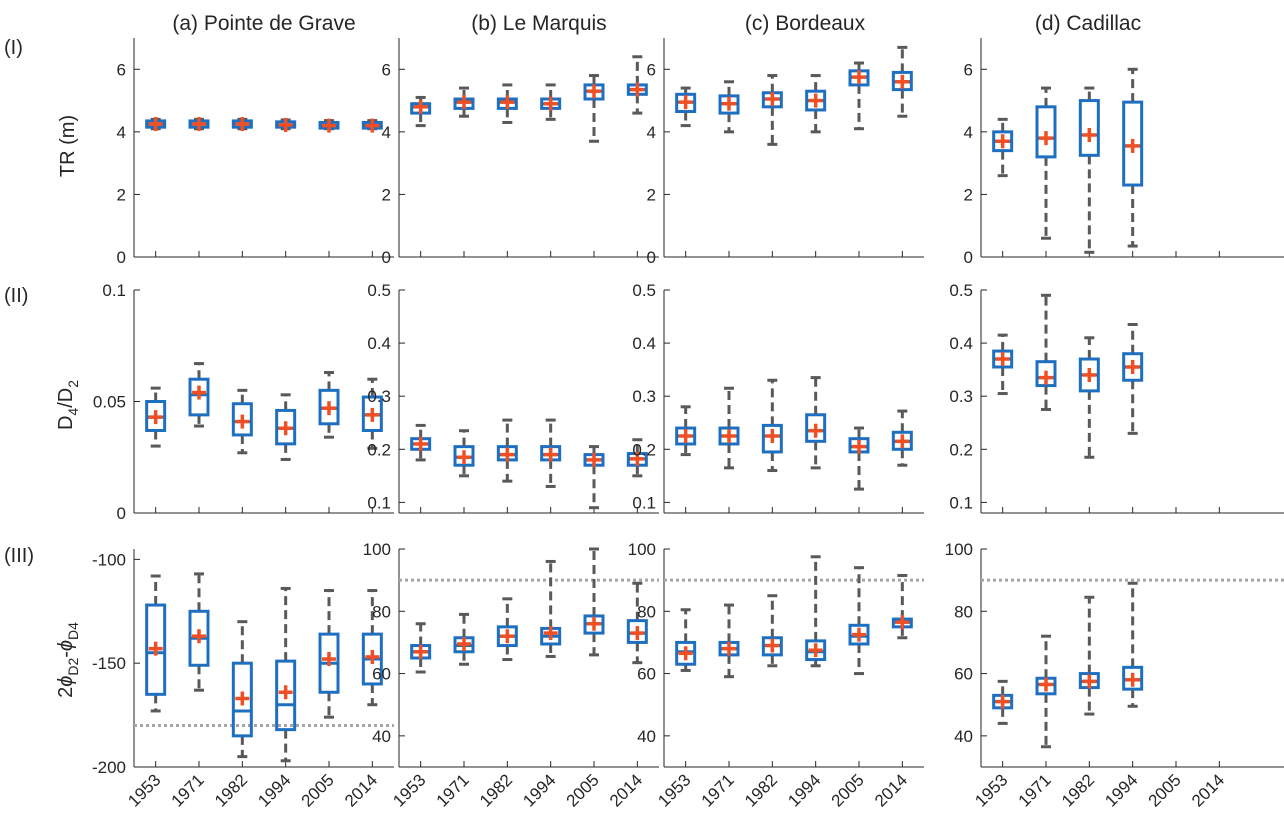 Image resolution: width=1284 pixels, height=824 pixels. I want to click on column-title-b: (b) Le Marquis, so click(538, 23).